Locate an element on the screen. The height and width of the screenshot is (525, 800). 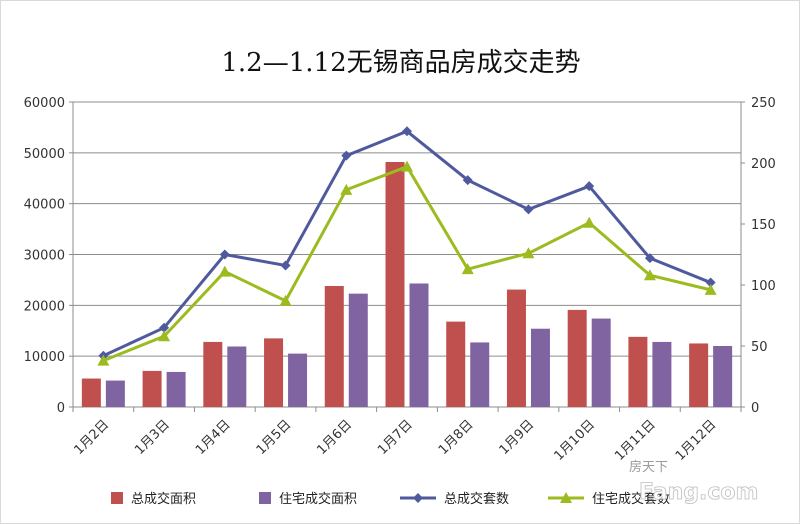
x-tick-label: 1月12日 is located at coordinates (696, 440).